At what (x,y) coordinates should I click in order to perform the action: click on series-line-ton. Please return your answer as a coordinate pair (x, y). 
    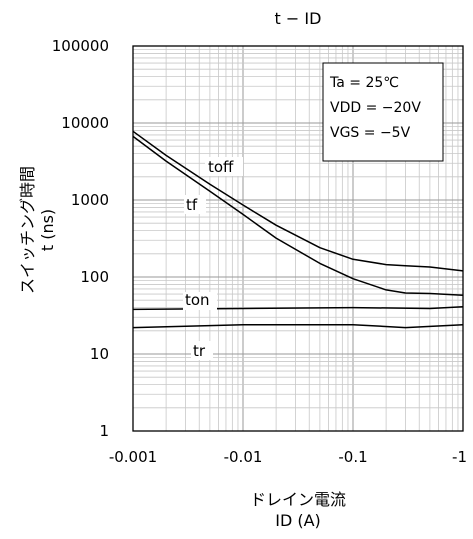
    Looking at the image, I should click on (298, 308).